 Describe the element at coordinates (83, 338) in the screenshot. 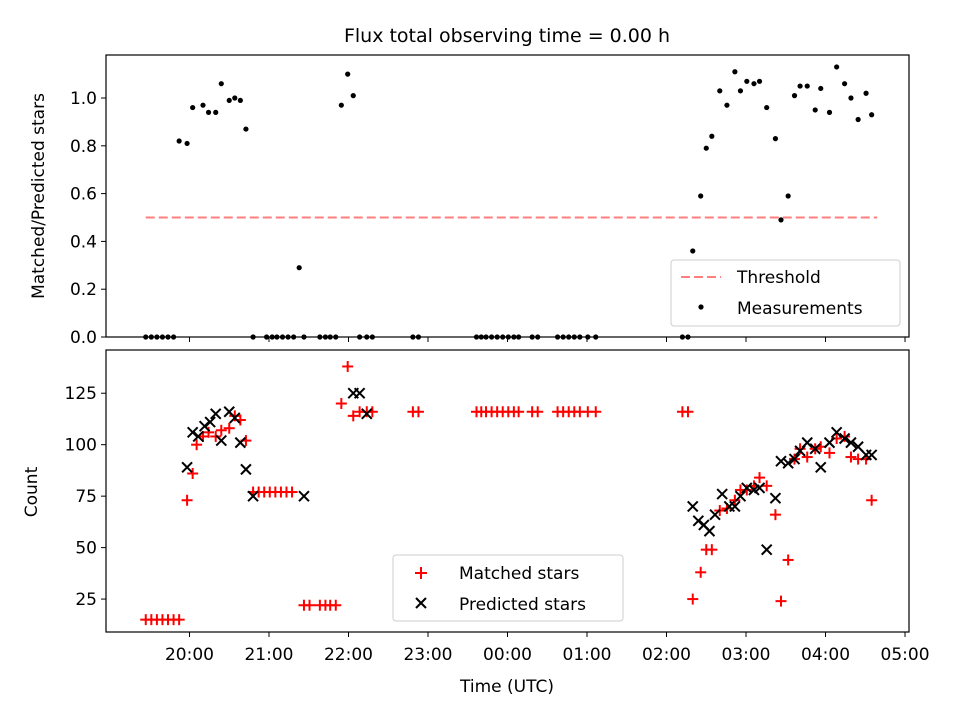

I see `top-y-tick-label: 0.0` at that location.